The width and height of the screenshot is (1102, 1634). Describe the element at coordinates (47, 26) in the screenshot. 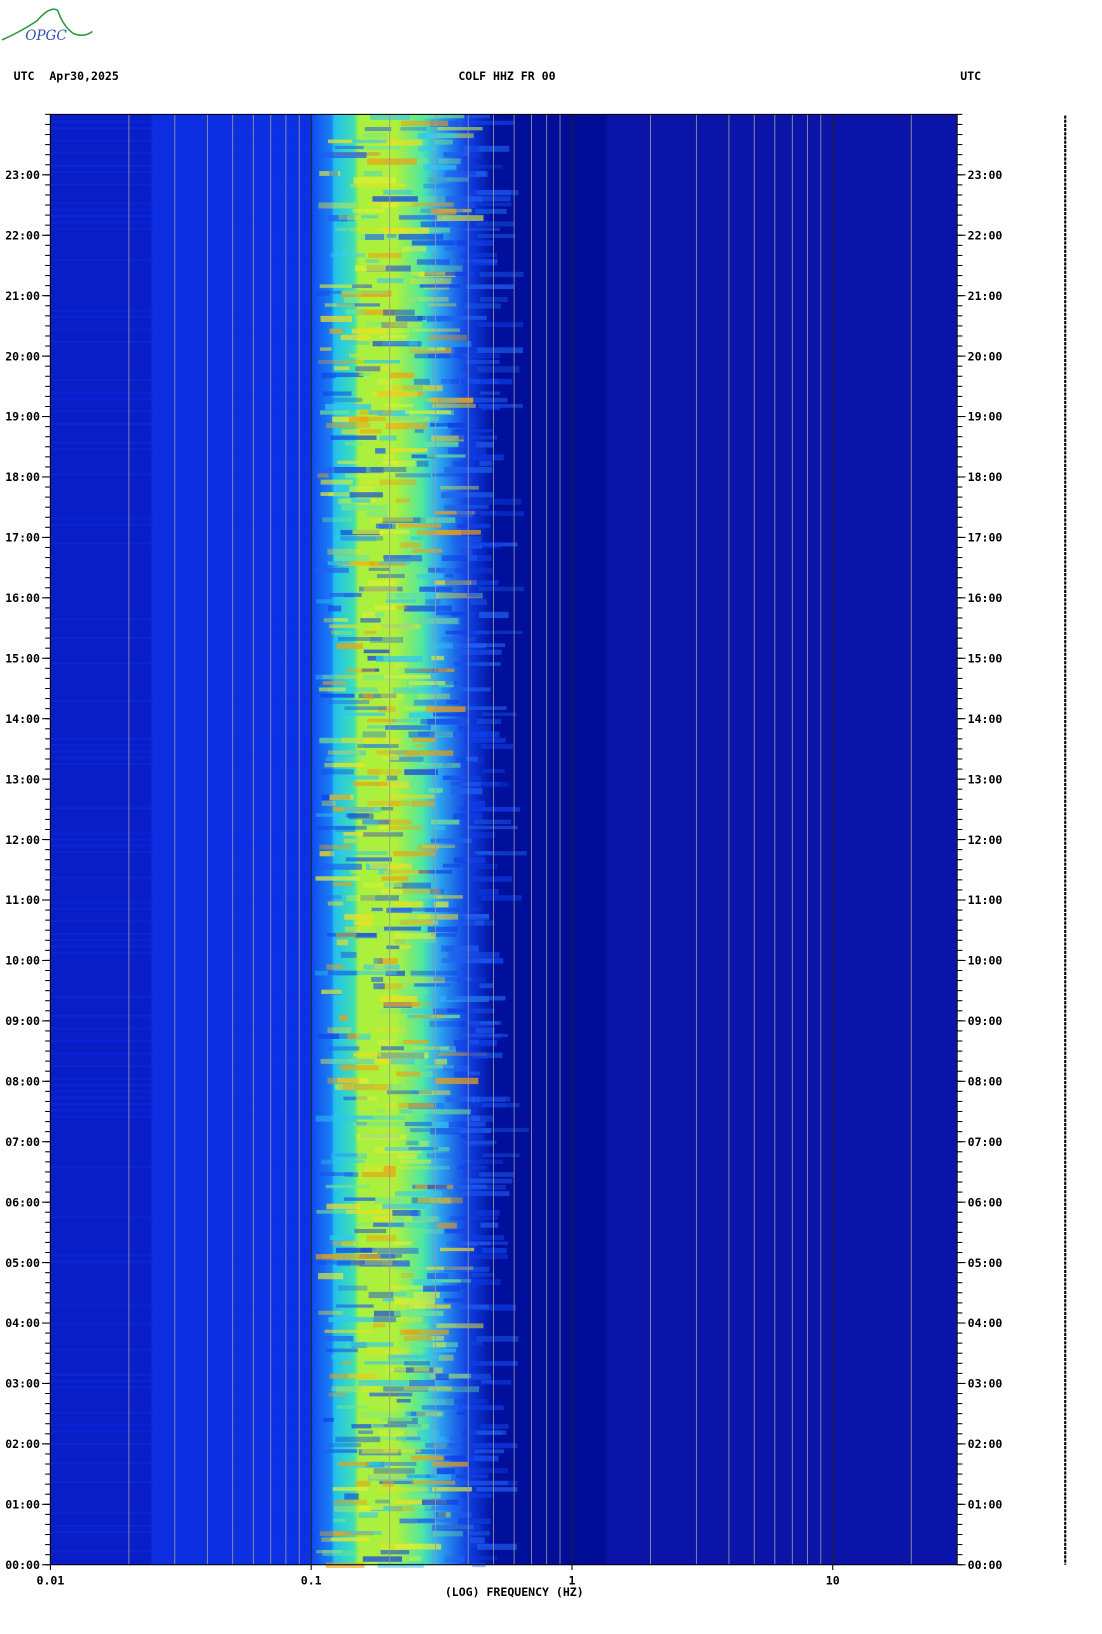

I see `logo: OPGC` at that location.